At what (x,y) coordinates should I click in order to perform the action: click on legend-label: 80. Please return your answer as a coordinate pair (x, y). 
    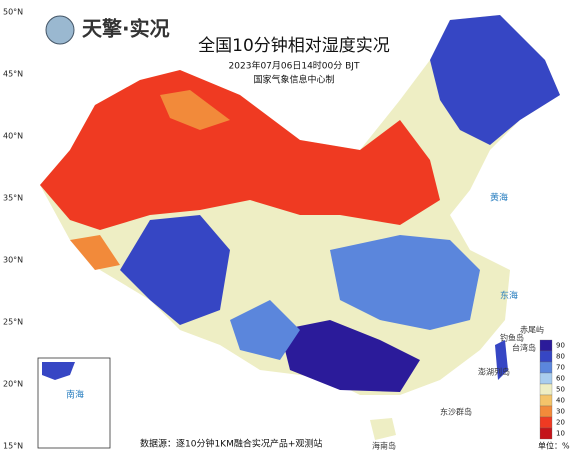
    Looking at the image, I should click on (560, 357).